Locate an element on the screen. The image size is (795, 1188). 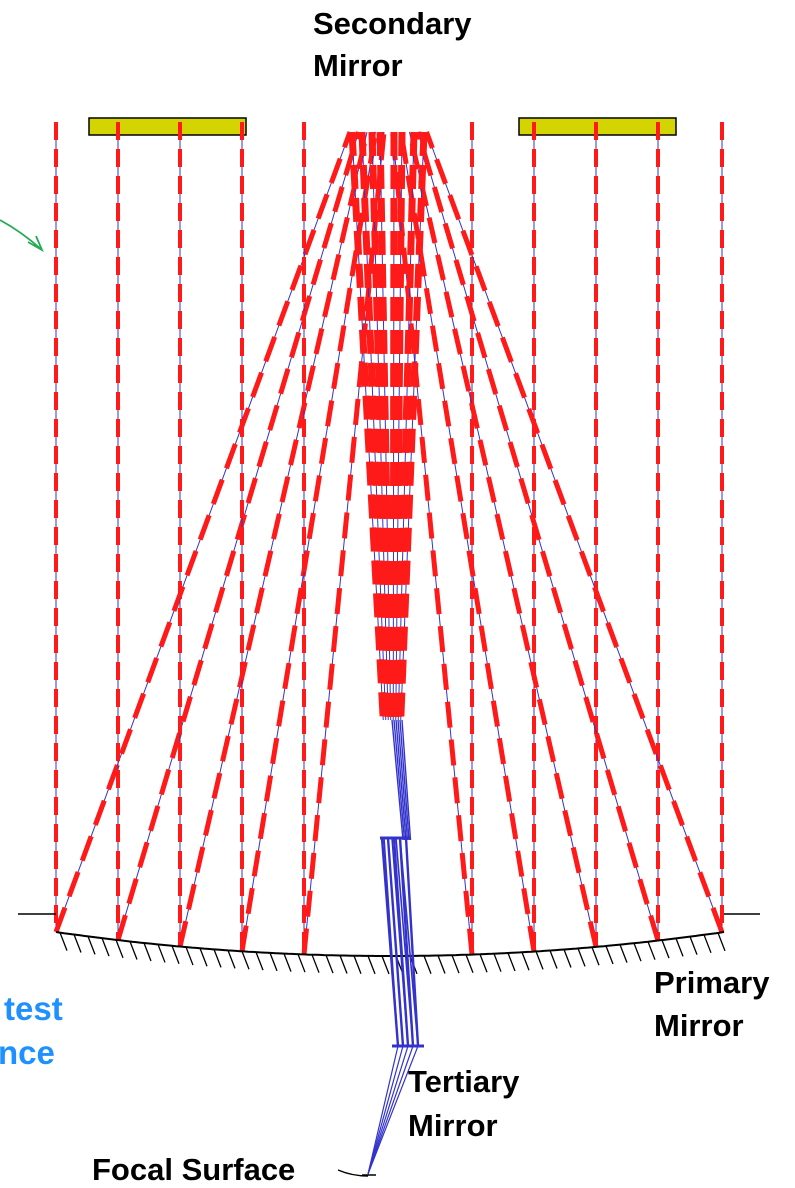
focal-surface-pointer is located at coordinates (353, 1173).